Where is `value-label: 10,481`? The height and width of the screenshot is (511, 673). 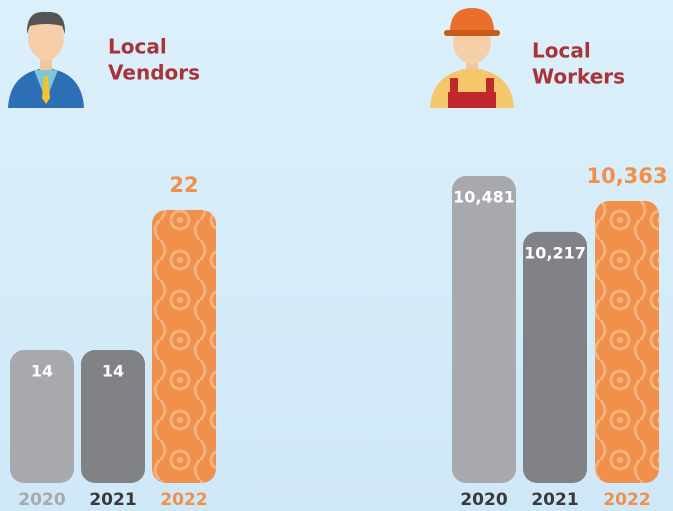 value-label: 10,481 is located at coordinates (484, 197).